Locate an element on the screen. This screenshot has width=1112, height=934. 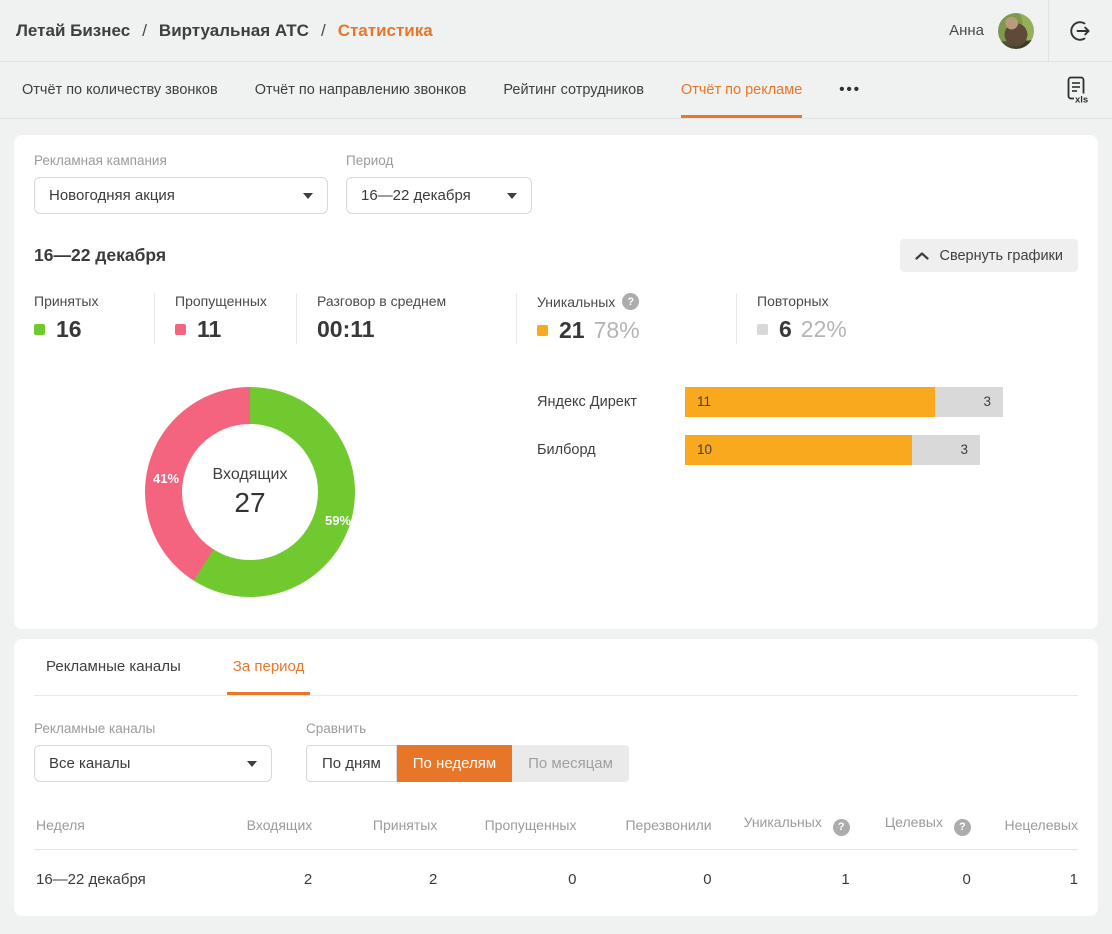
xls-file-icon: xls is located at coordinates (1078, 90).